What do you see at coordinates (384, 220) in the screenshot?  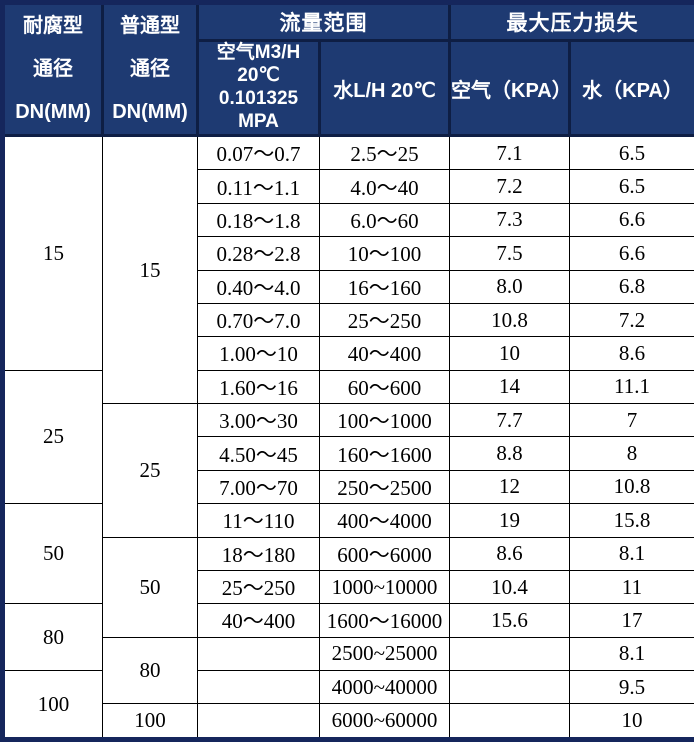 I see `water-flow-cell: 6.0～60` at bounding box center [384, 220].